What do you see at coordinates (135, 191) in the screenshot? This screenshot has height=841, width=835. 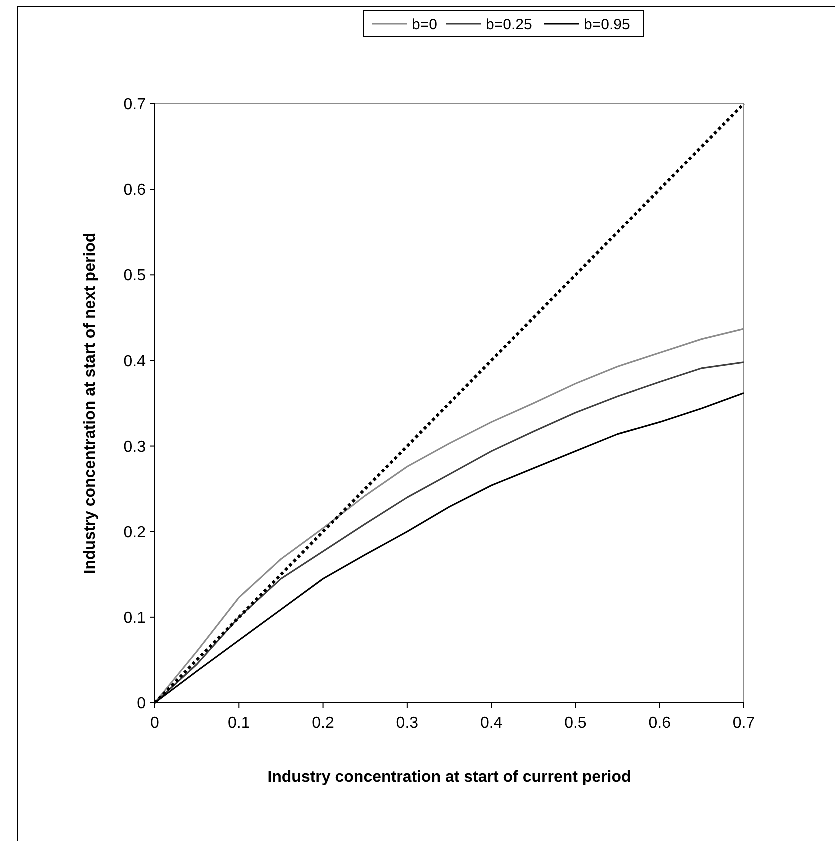 I see `y-tick-label: 0.6` at bounding box center [135, 191].